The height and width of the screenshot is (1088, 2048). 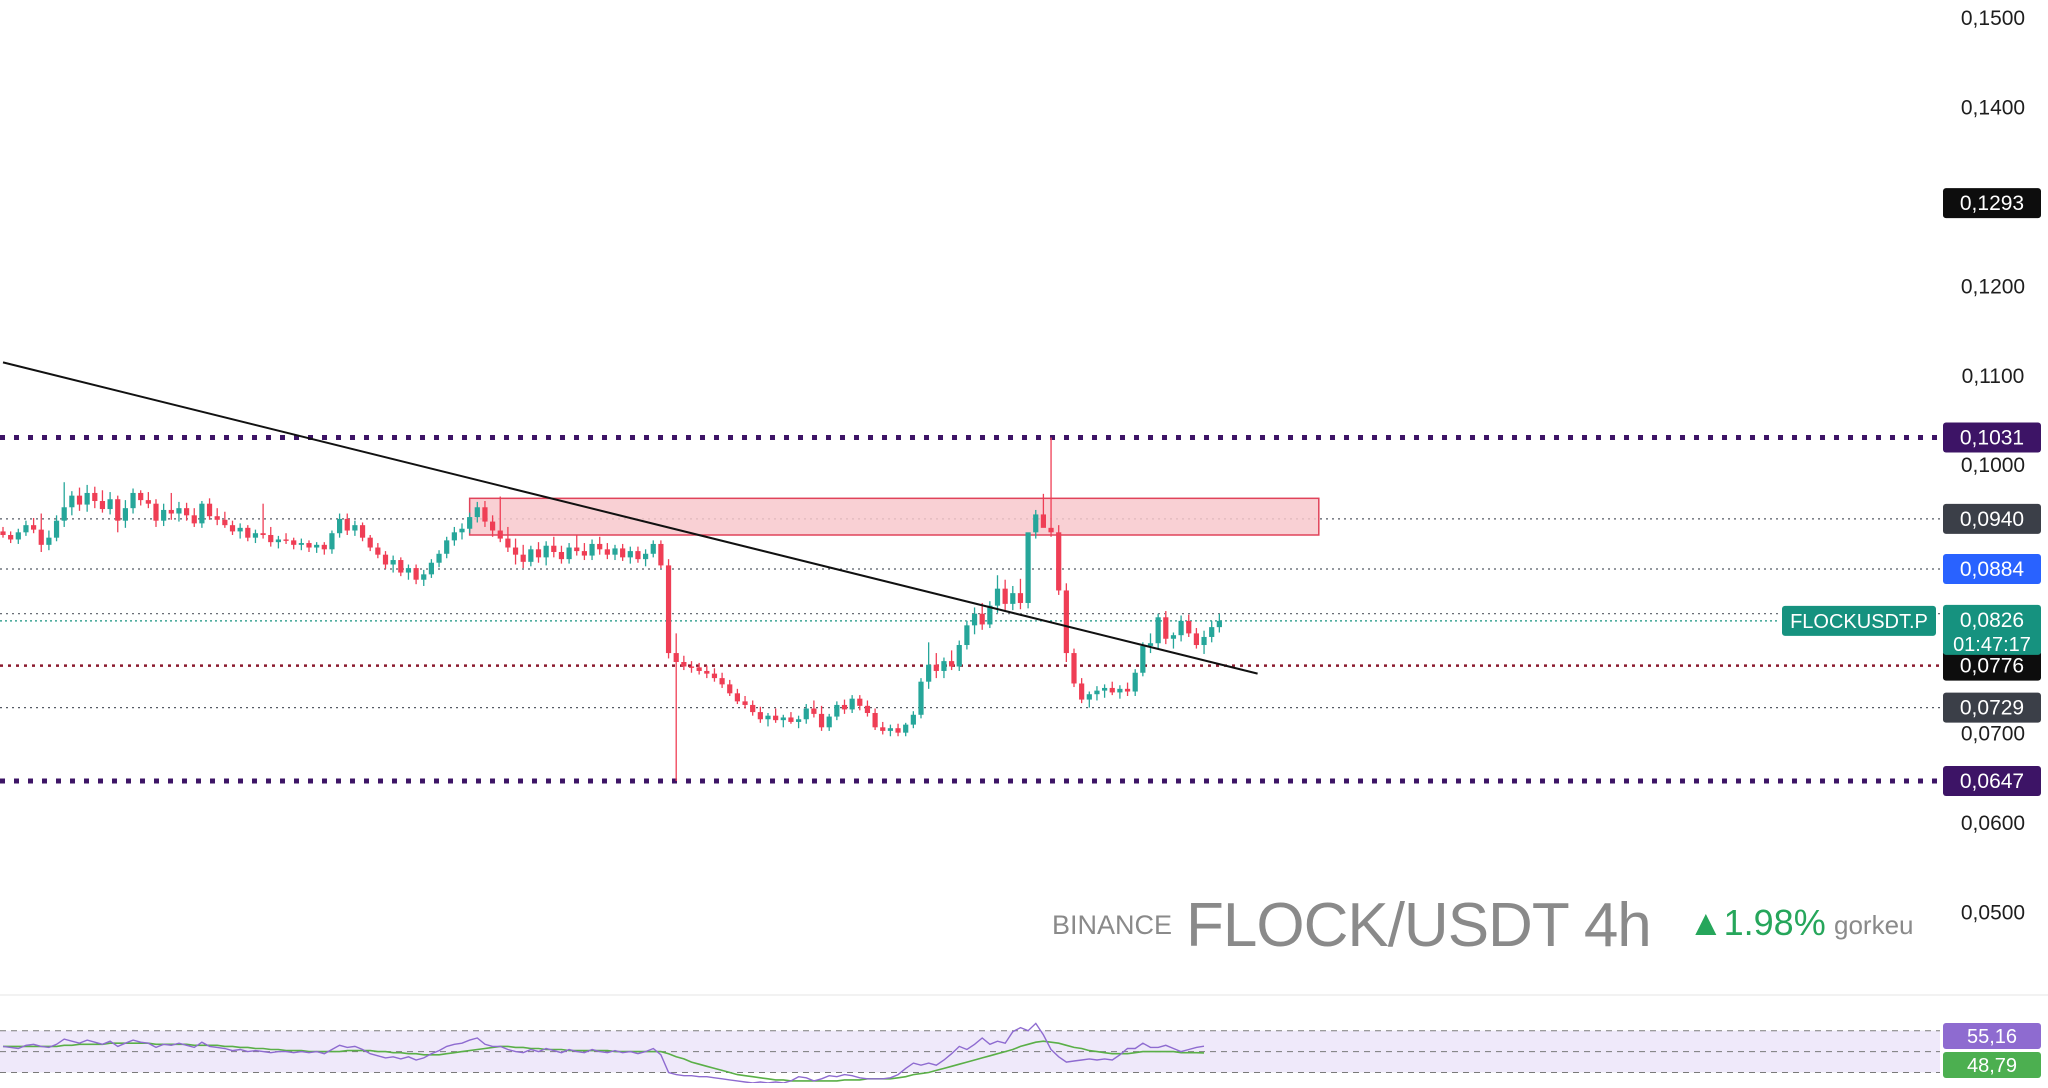 I want to click on price-label: 0,0776, so click(x=1992, y=666).